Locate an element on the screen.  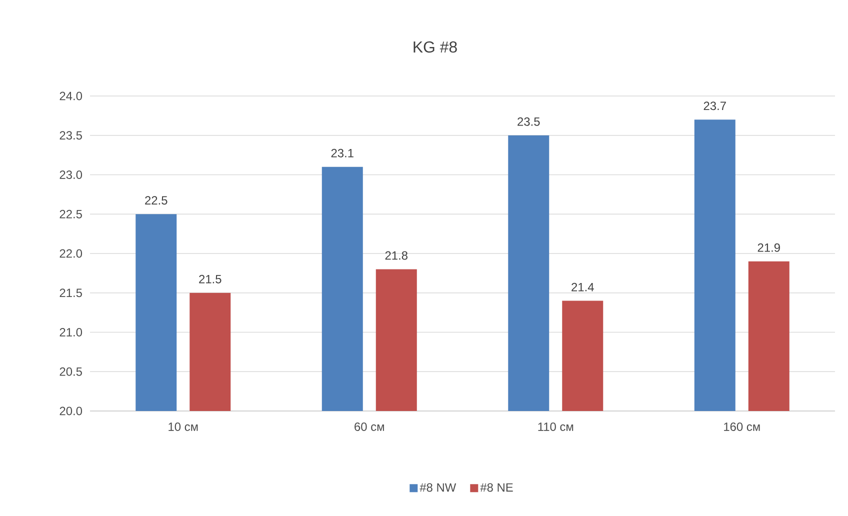
data-label: 21.5 is located at coordinates (210, 279).